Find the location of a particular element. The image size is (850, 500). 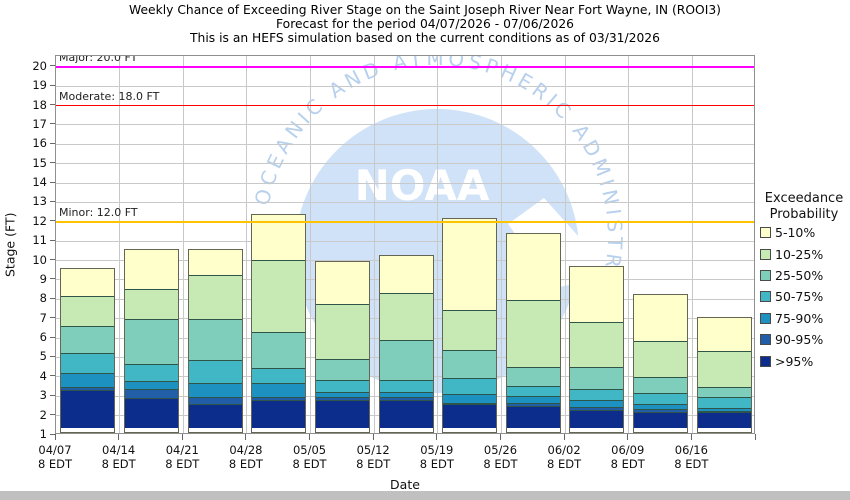

legend-item: 50-75% is located at coordinates (804, 296).